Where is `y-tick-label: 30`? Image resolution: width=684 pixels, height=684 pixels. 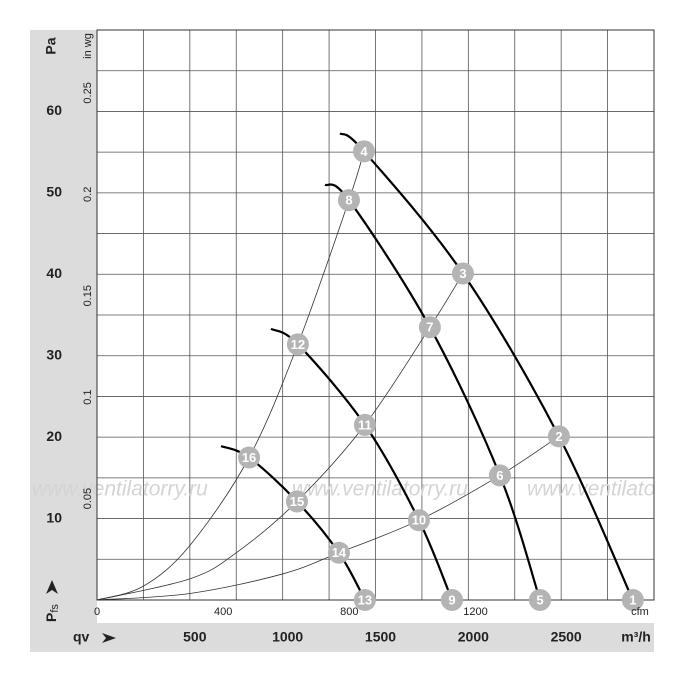
y-tick-label: 30 is located at coordinates (54, 354).